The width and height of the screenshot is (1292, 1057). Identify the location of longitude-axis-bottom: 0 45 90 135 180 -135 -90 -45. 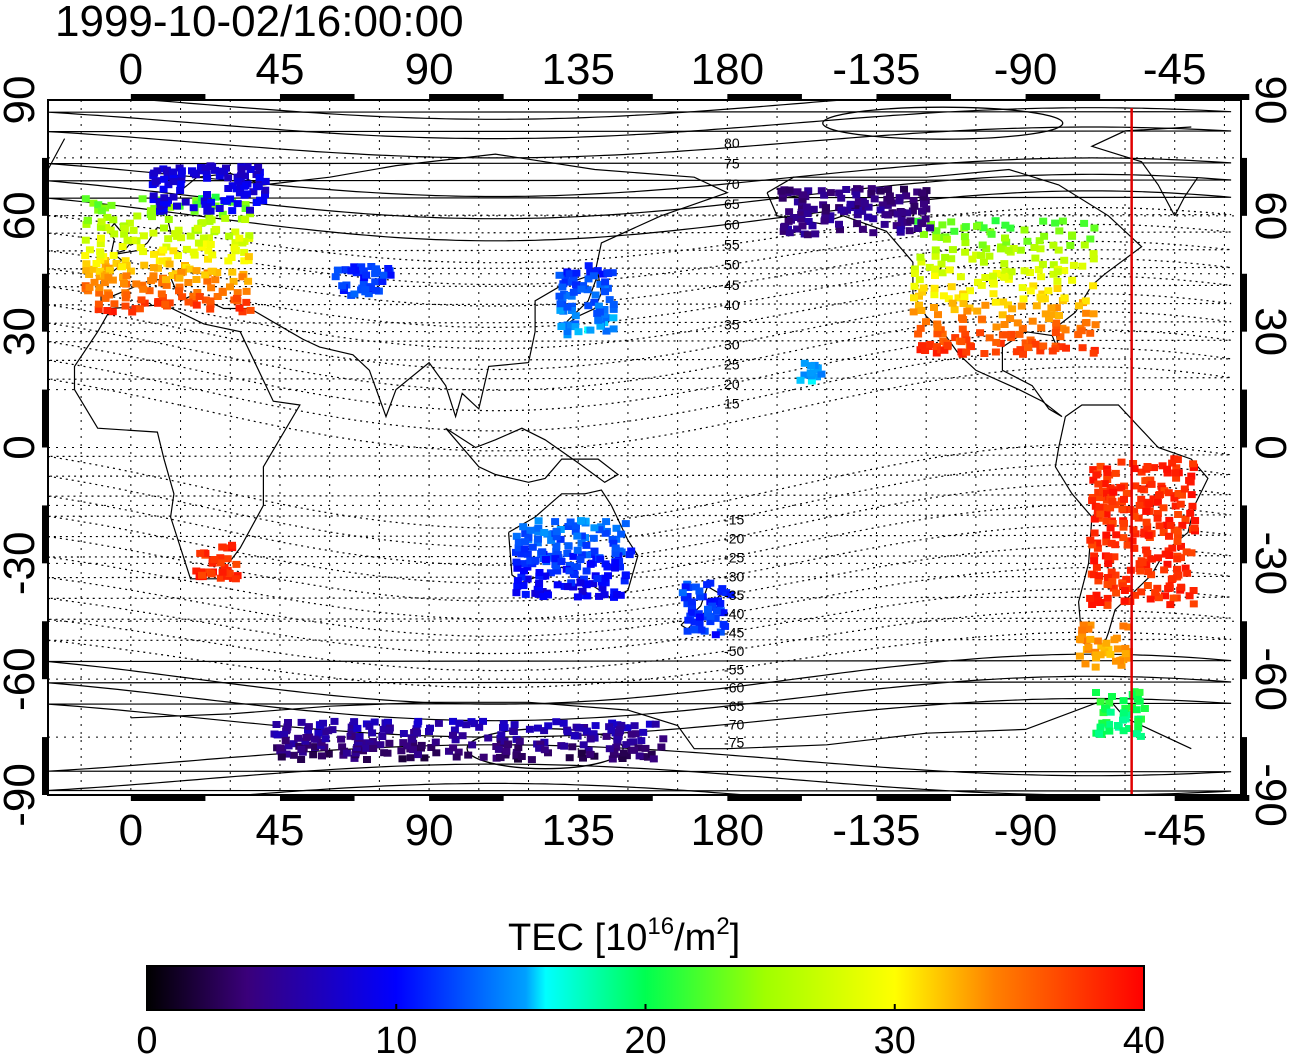
(663, 830).